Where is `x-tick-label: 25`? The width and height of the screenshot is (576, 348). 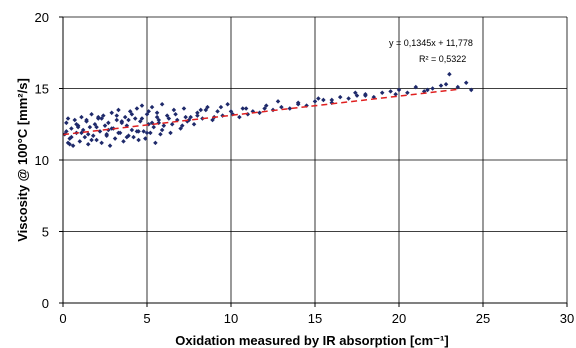
x-tick-label: 25 is located at coordinates (483, 318).